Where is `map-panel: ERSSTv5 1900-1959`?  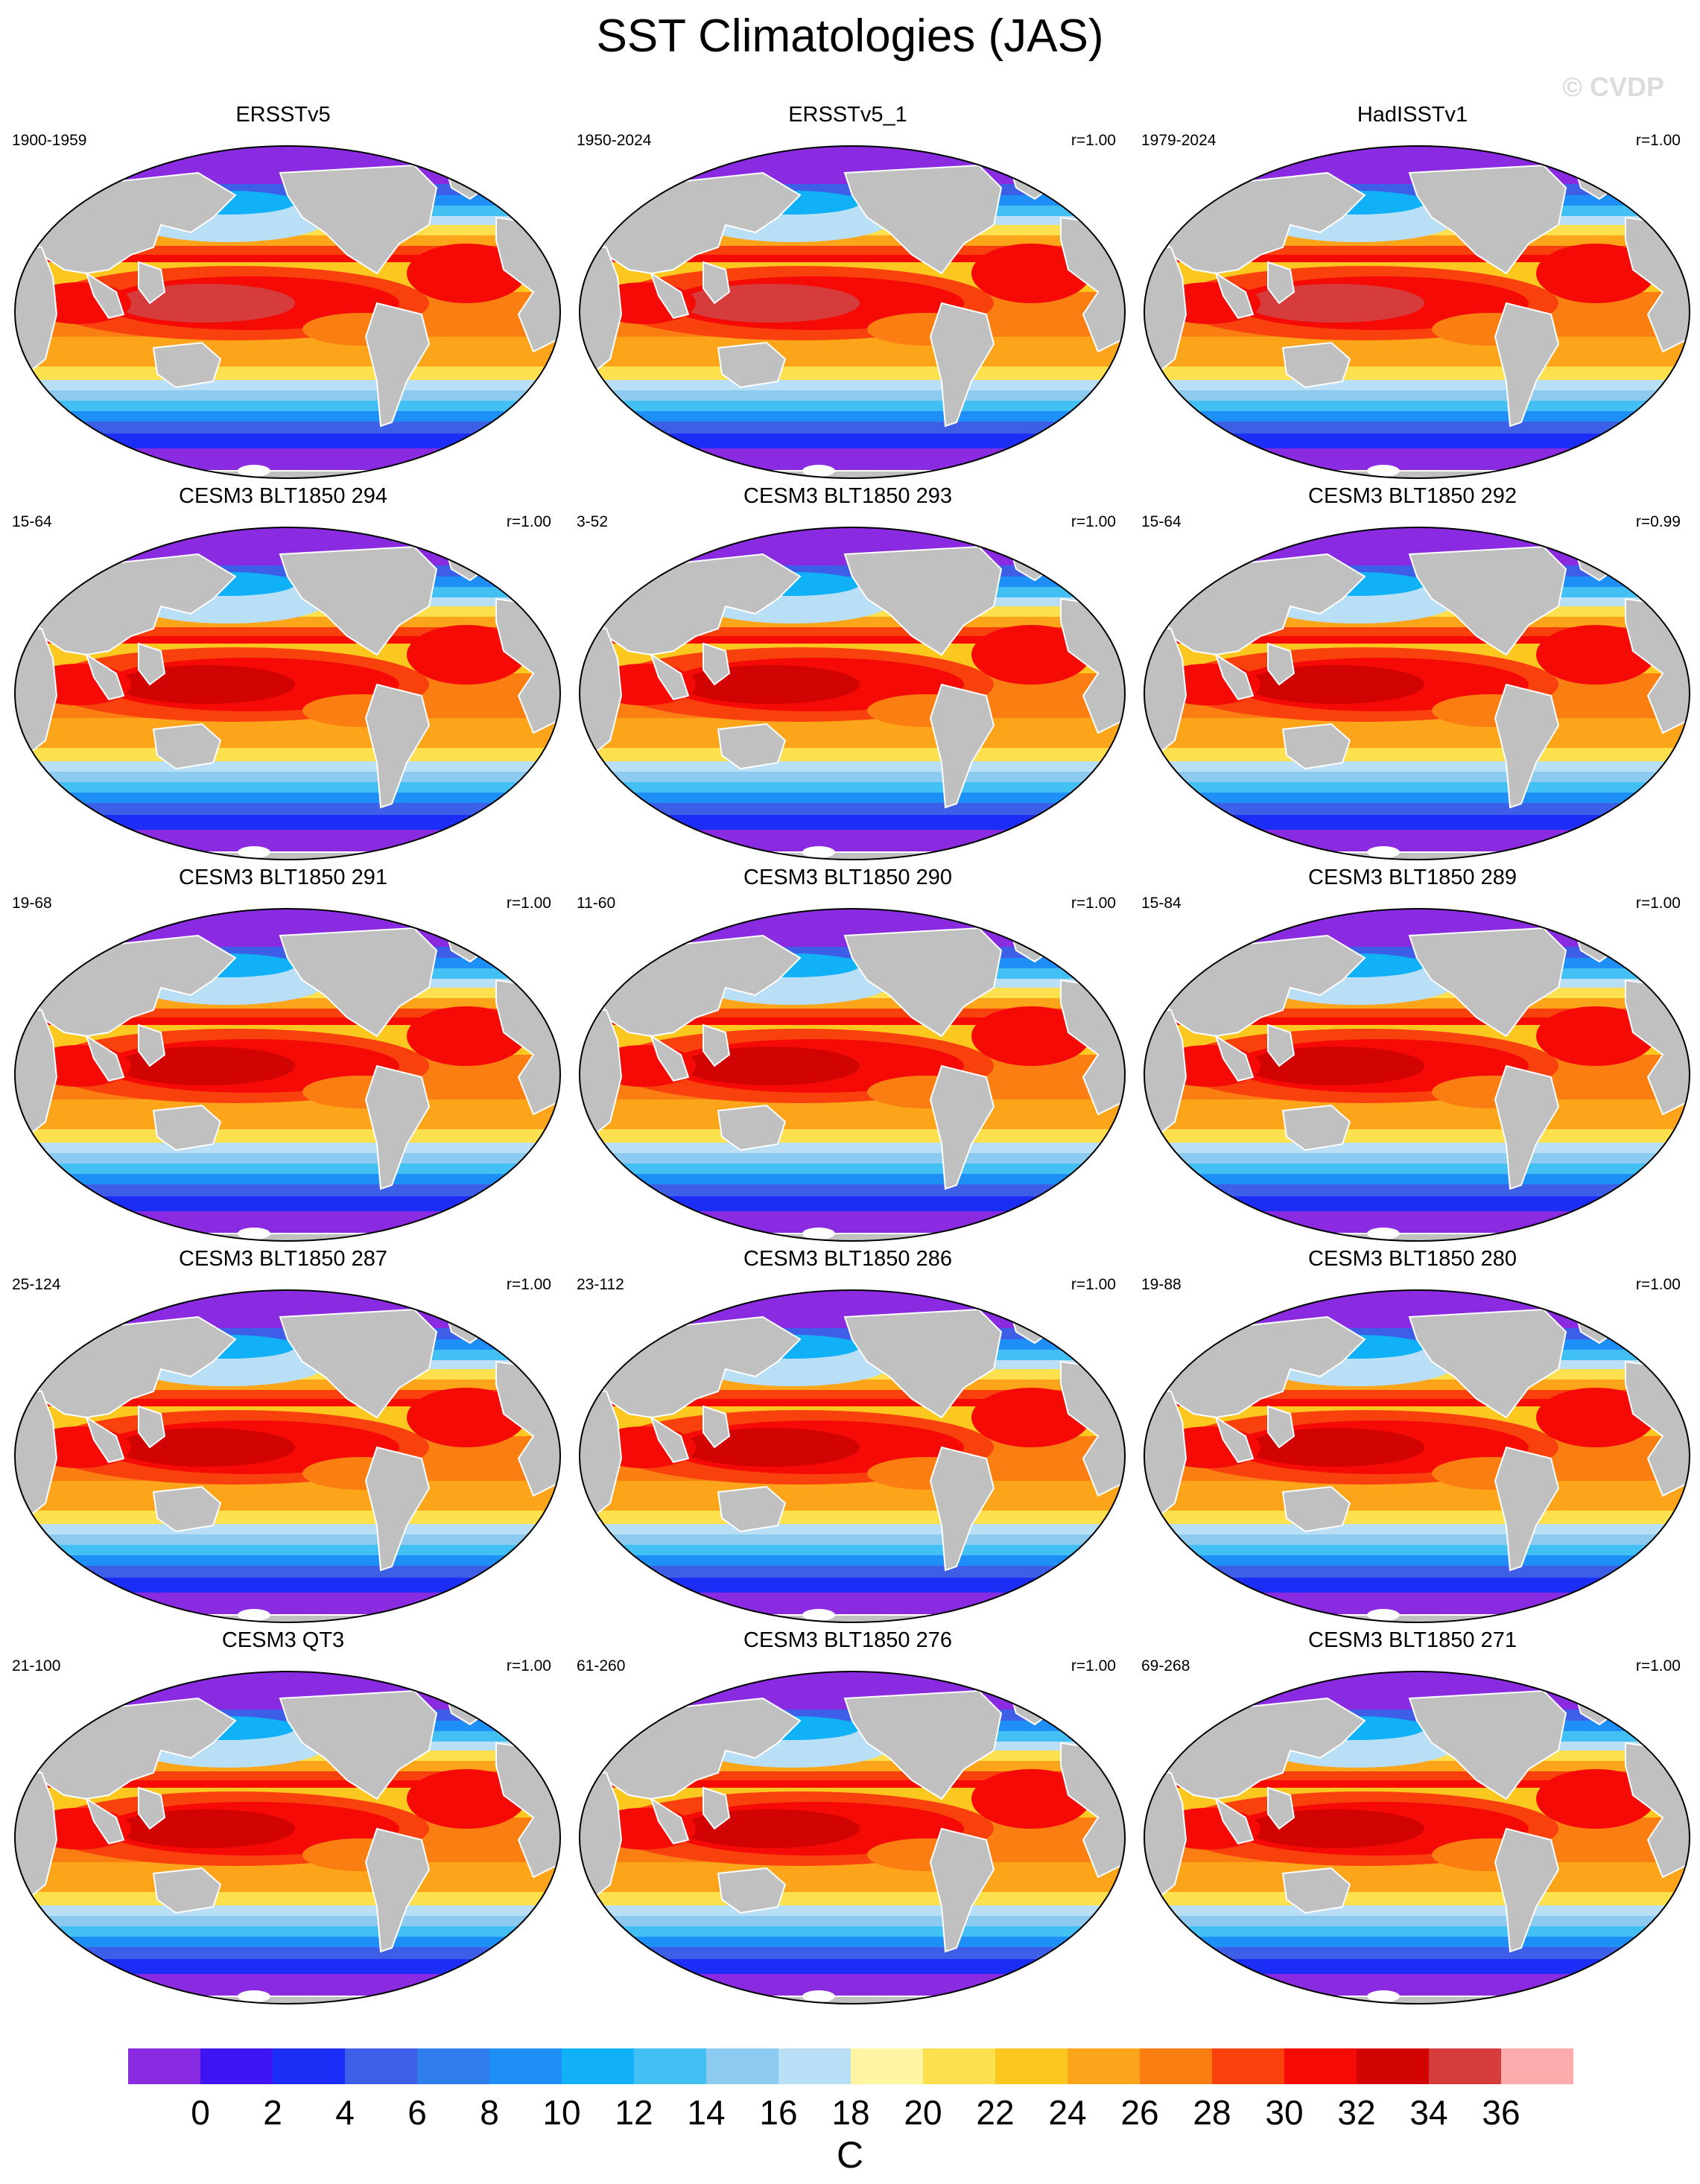 map-panel: ERSSTv5 1900-1959 is located at coordinates (283, 295).